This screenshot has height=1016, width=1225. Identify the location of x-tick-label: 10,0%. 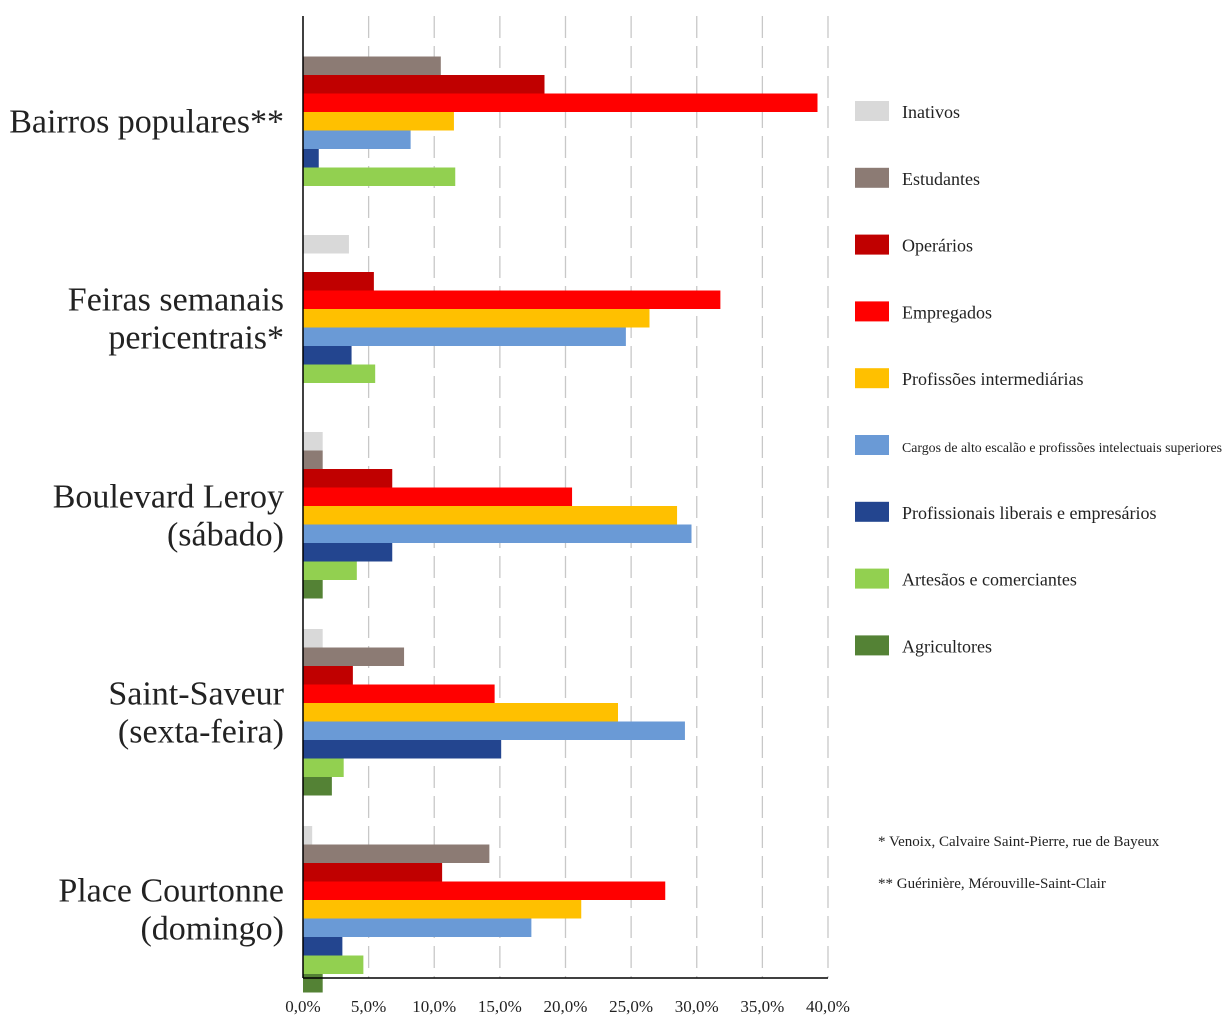
(434, 1006).